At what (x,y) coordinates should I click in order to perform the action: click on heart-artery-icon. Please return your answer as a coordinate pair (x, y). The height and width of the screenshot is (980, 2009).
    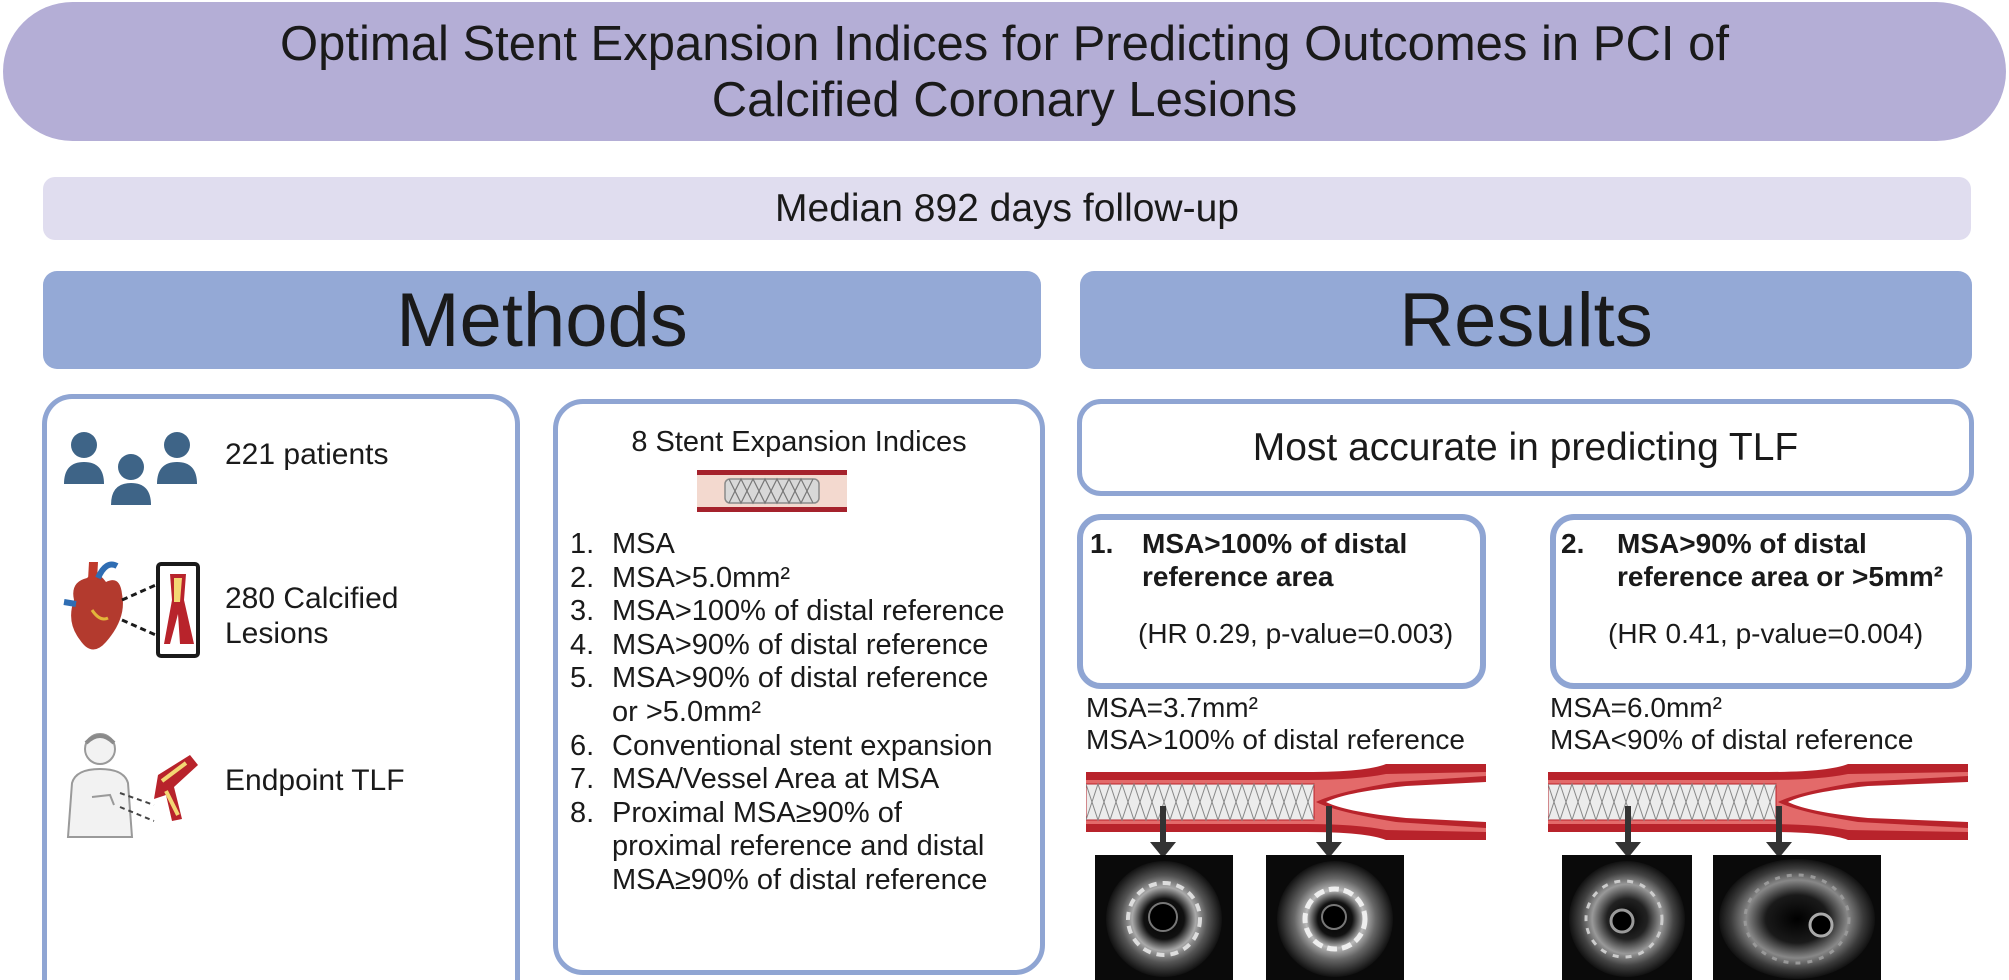
    Looking at the image, I should click on (131, 609).